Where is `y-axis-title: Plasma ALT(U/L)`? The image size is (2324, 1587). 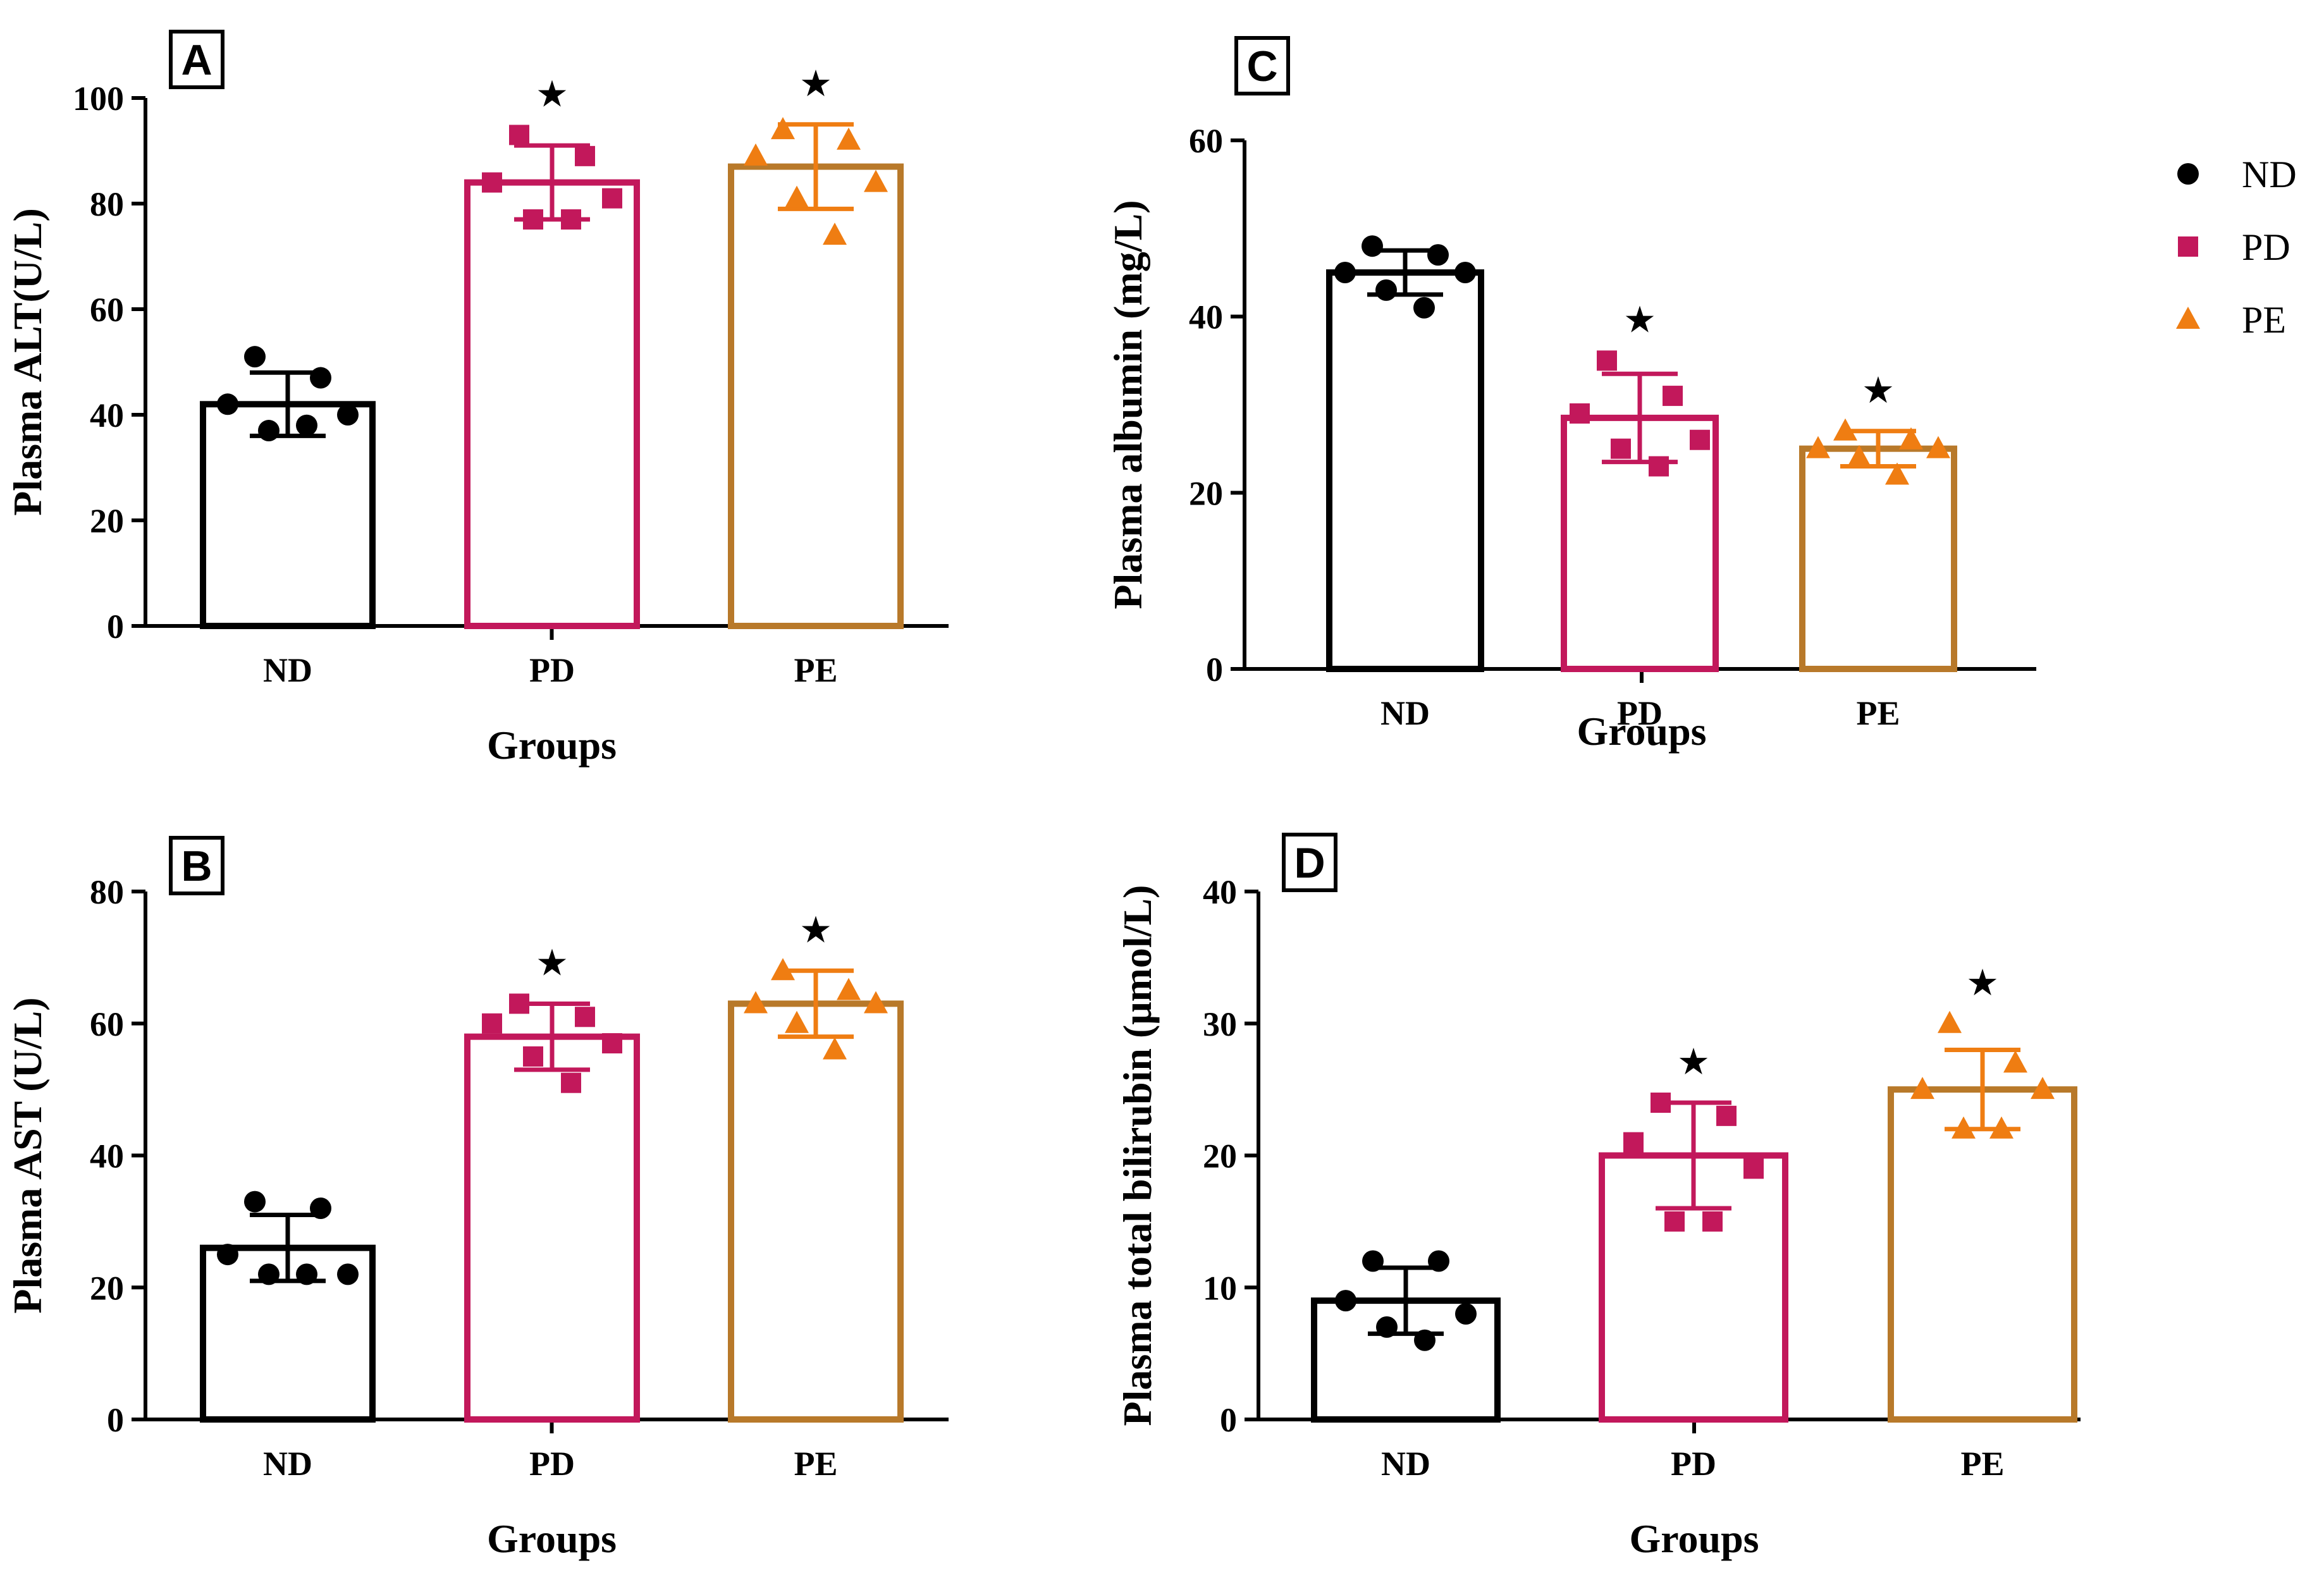 y-axis-title: Plasma ALT(U/L) is located at coordinates (27, 362).